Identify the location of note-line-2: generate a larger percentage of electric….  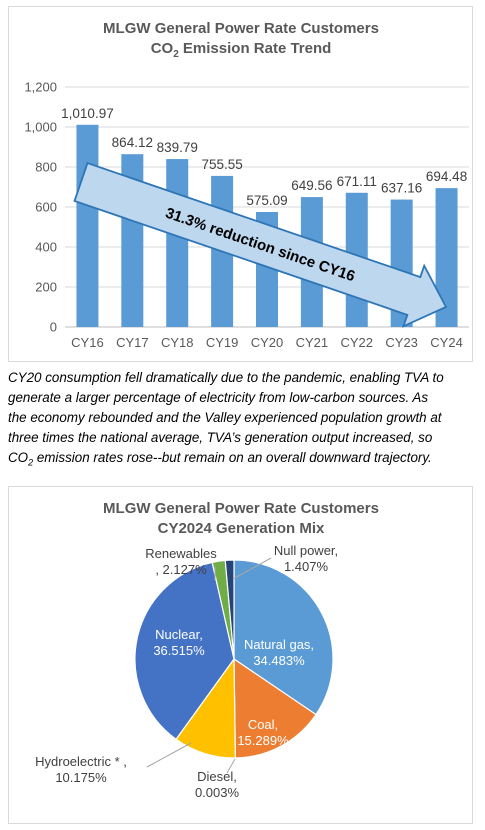
(218, 397).